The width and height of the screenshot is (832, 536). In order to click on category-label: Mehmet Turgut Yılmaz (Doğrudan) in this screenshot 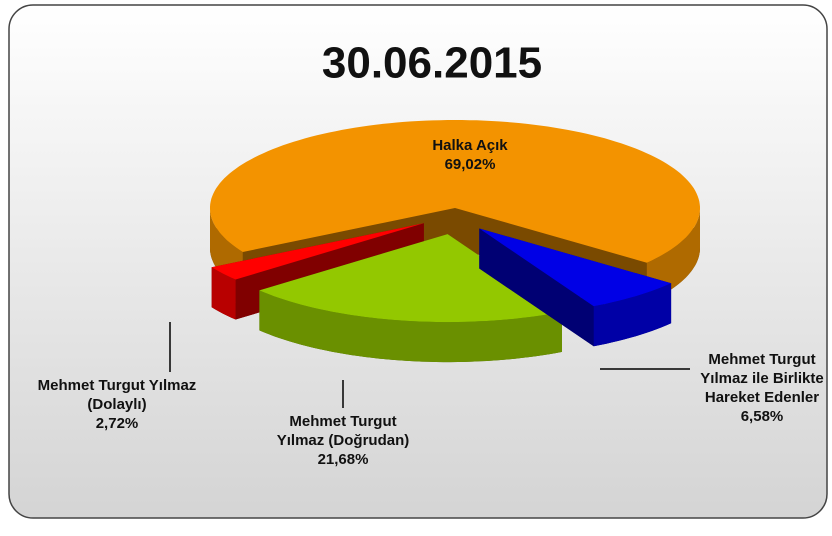, I will do `click(343, 431)`.